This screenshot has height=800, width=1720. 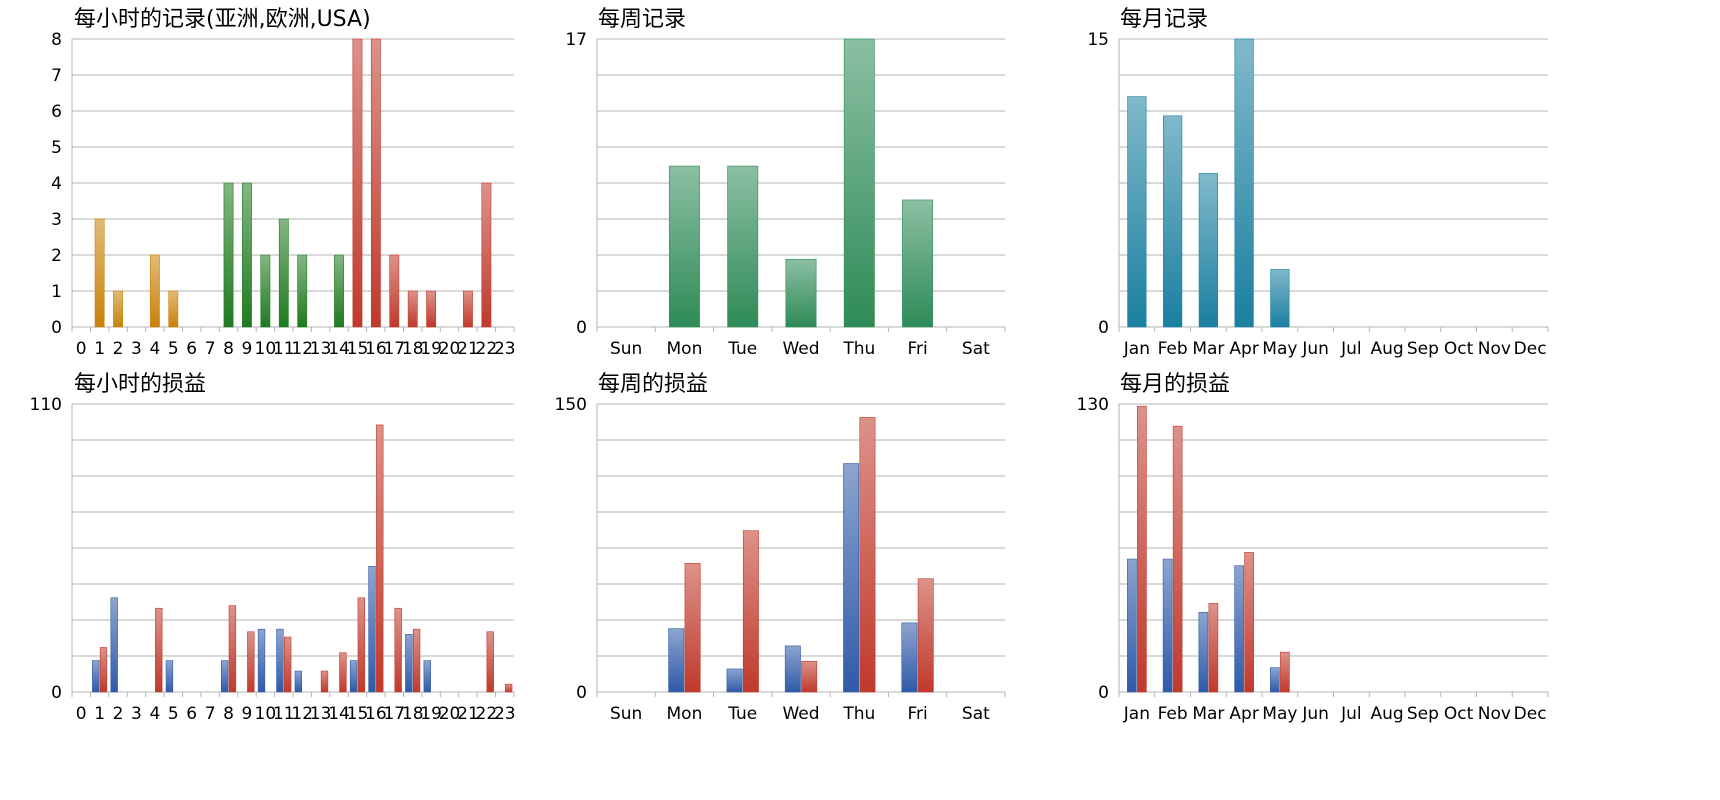 I want to click on bar-series2-Apr, so click(x=1249, y=622).